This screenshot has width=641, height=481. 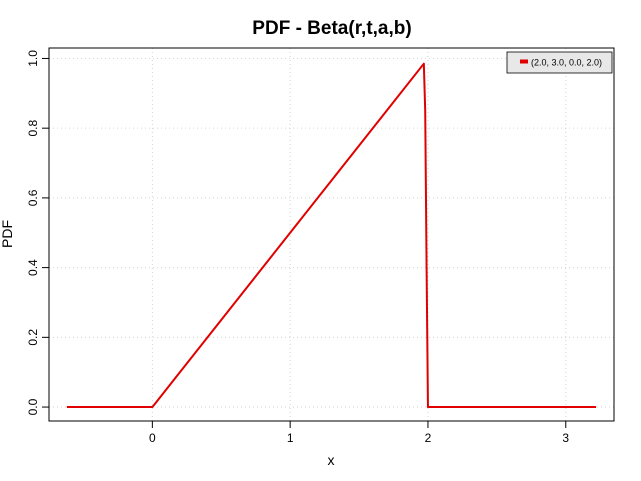 I want to click on legend-entry-label: (2.0, 3.0, 0.0, 2.0), so click(x=566, y=63).